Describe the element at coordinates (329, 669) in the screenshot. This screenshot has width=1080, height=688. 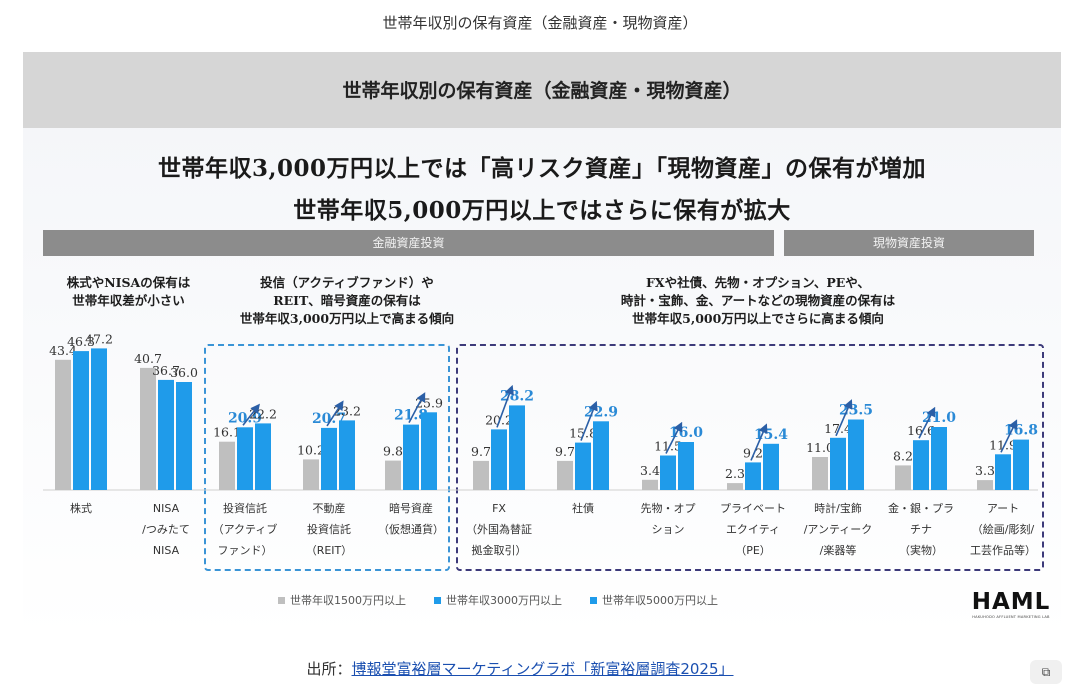
I see `source-prefix: 出所：` at that location.